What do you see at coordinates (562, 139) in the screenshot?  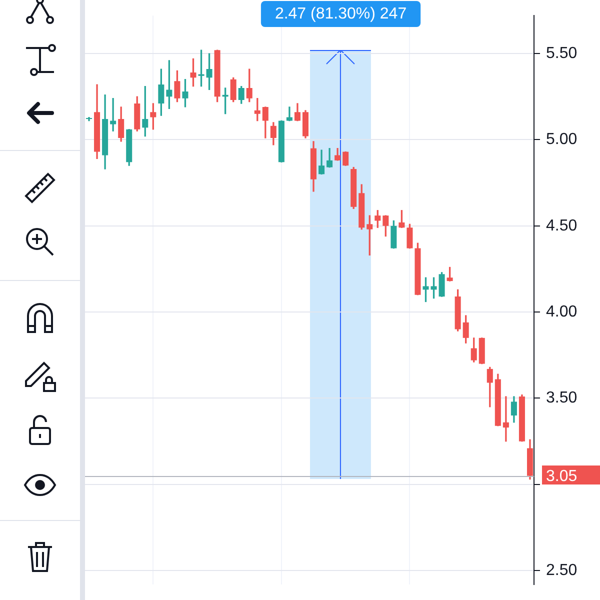 I see `y-tick-label: 5.00` at bounding box center [562, 139].